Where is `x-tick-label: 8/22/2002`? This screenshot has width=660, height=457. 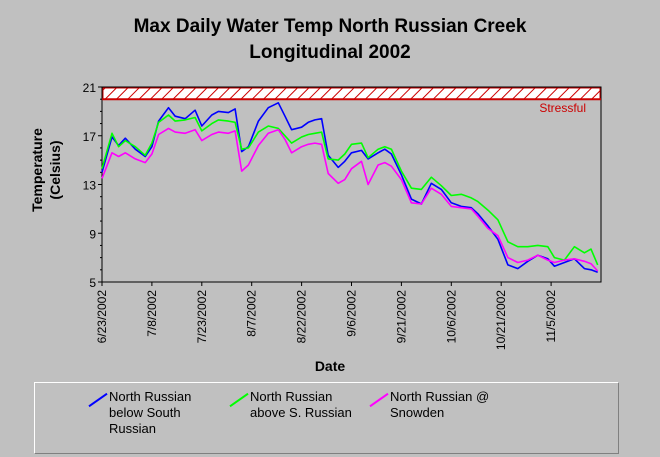 x-tick-label: 8/22/2002 is located at coordinates (302, 317).